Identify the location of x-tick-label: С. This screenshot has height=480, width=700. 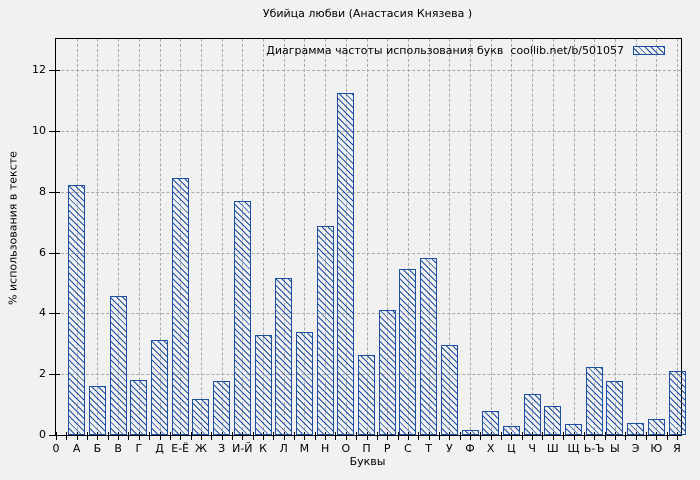
(408, 448).